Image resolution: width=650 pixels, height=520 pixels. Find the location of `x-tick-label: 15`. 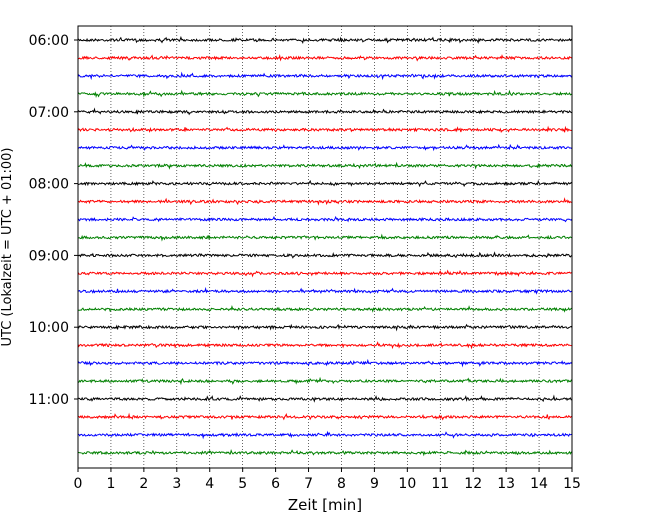

x-tick-label: 15 is located at coordinates (572, 484).